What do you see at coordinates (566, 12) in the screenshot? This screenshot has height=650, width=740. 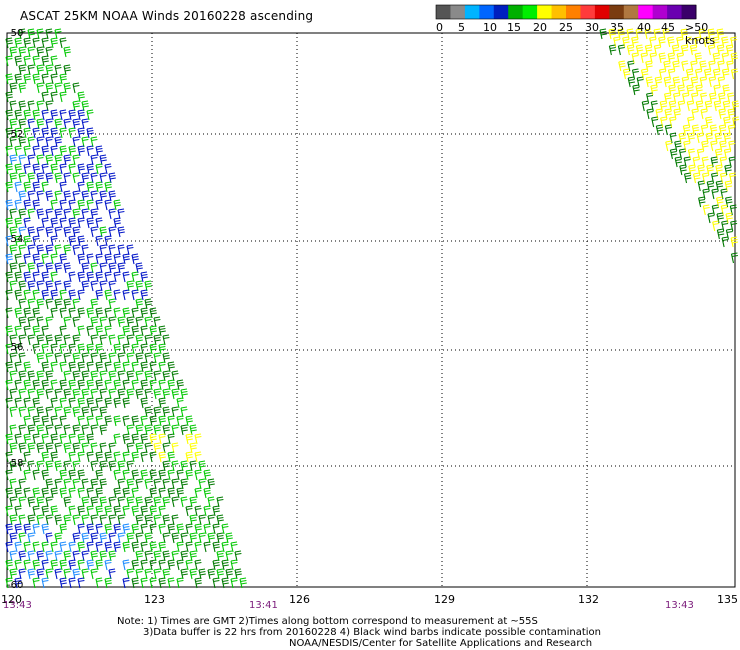 I see `colorbar-swatches` at bounding box center [566, 12].